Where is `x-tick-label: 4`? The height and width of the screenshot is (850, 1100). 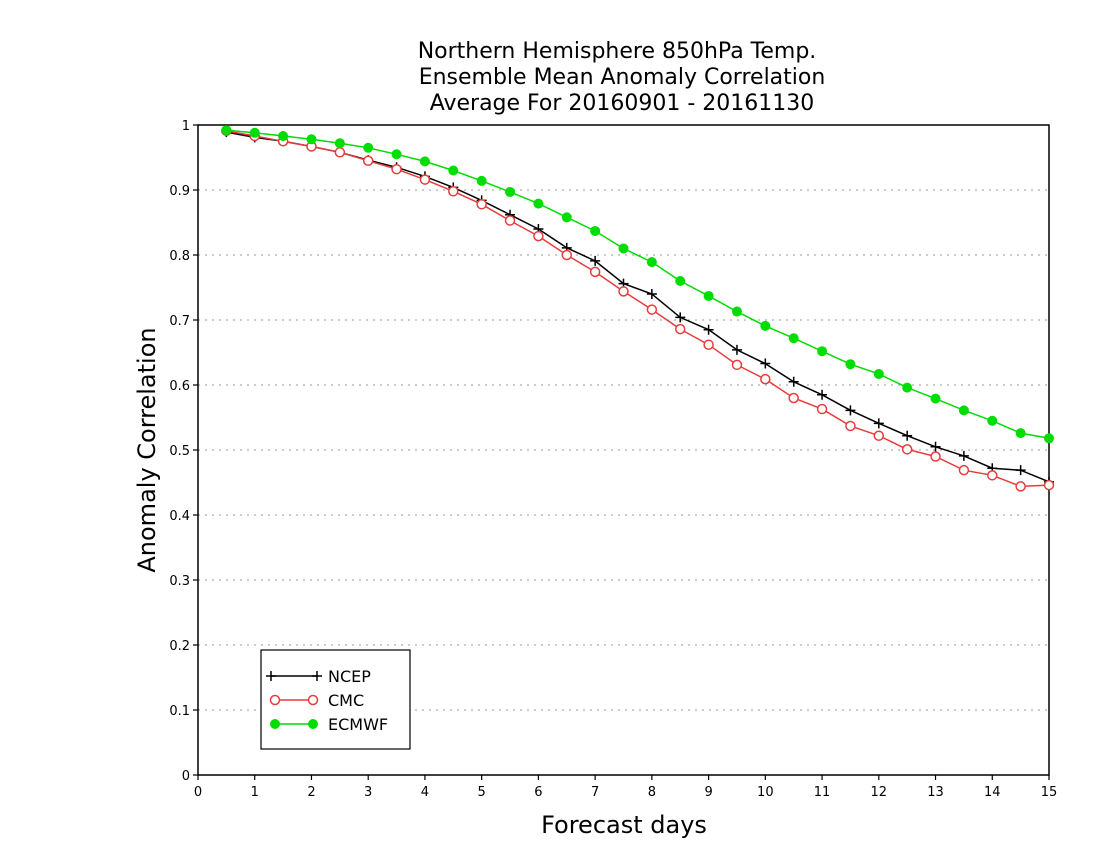
x-tick-label: 4 is located at coordinates (425, 792).